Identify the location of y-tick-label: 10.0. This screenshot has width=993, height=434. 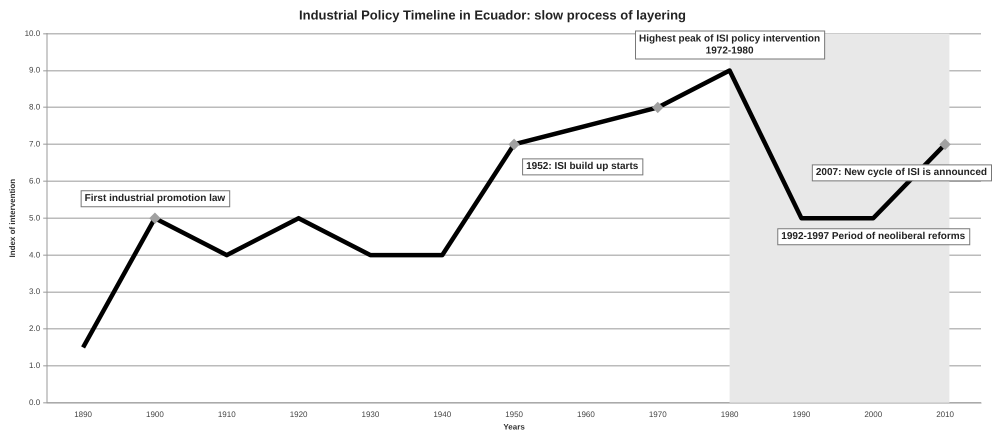
(32, 33).